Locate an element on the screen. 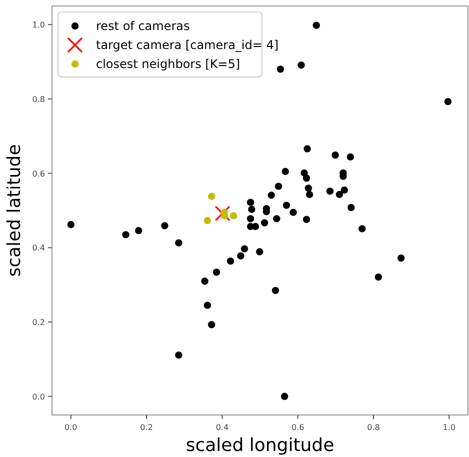  x-tick-label: 0.0 is located at coordinates (71, 427).